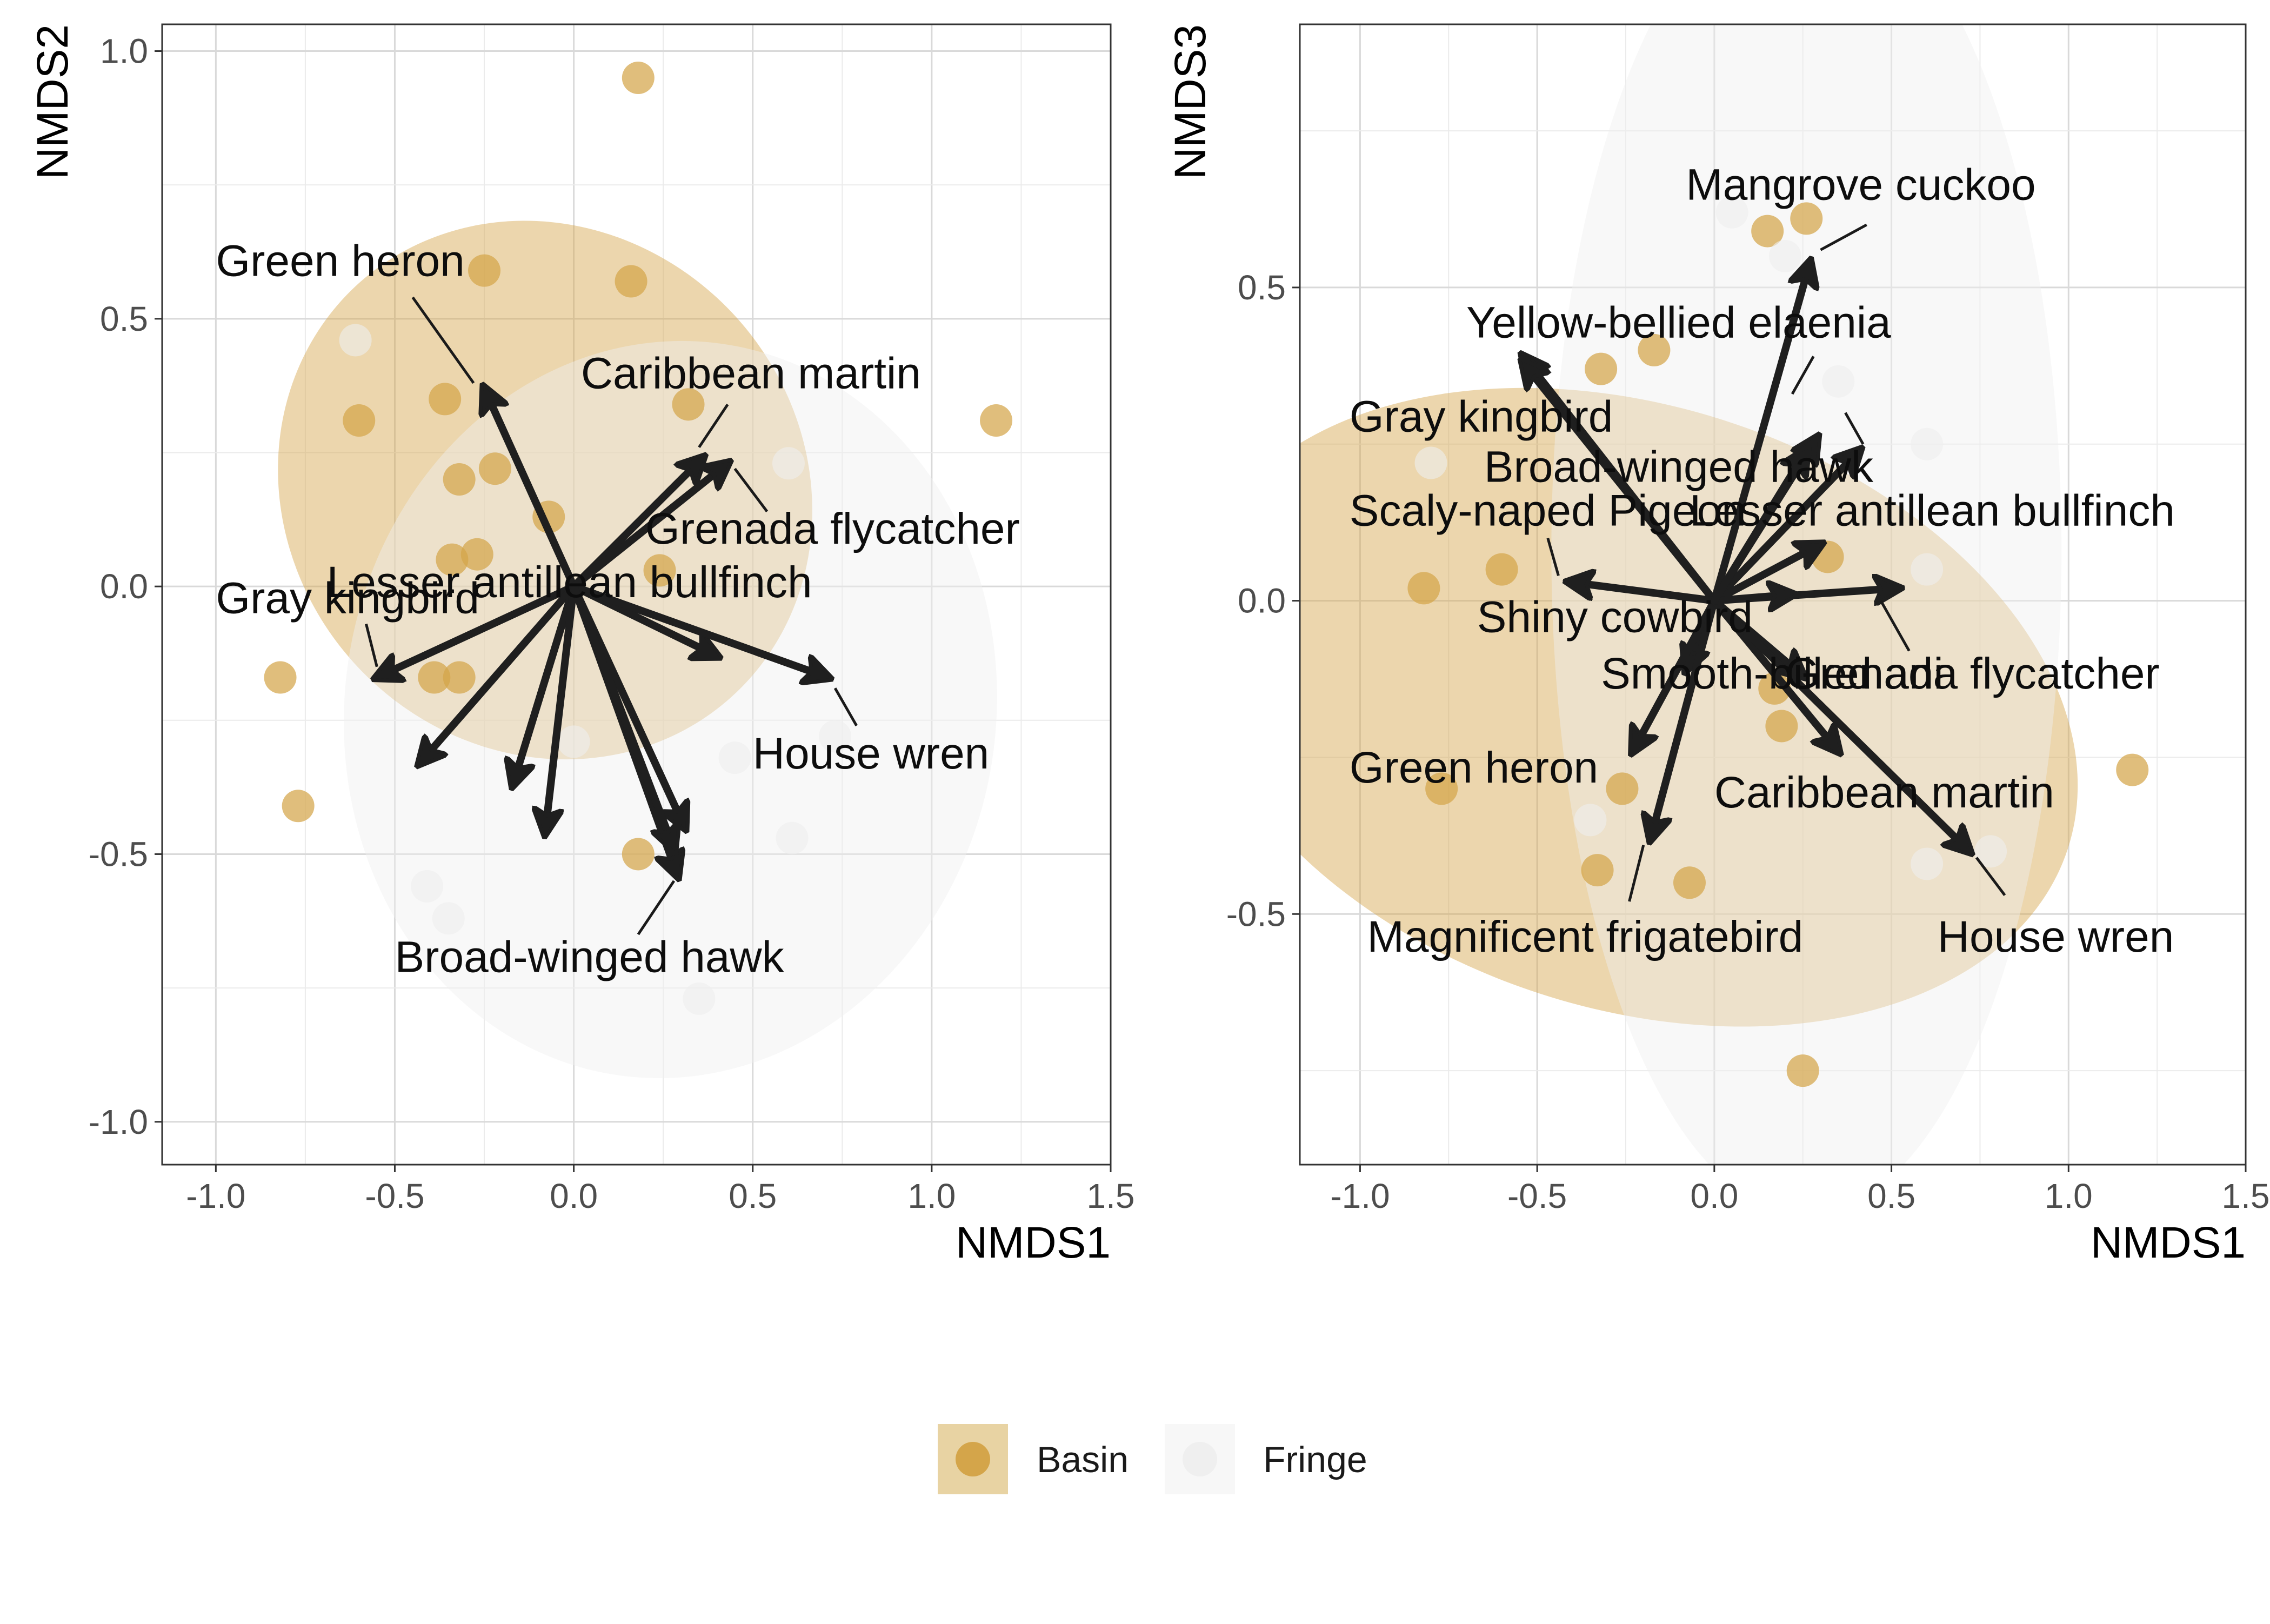 Image resolution: width=2270 pixels, height=1624 pixels. I want to click on leader-magnificent-frigatebird, so click(1636, 874).